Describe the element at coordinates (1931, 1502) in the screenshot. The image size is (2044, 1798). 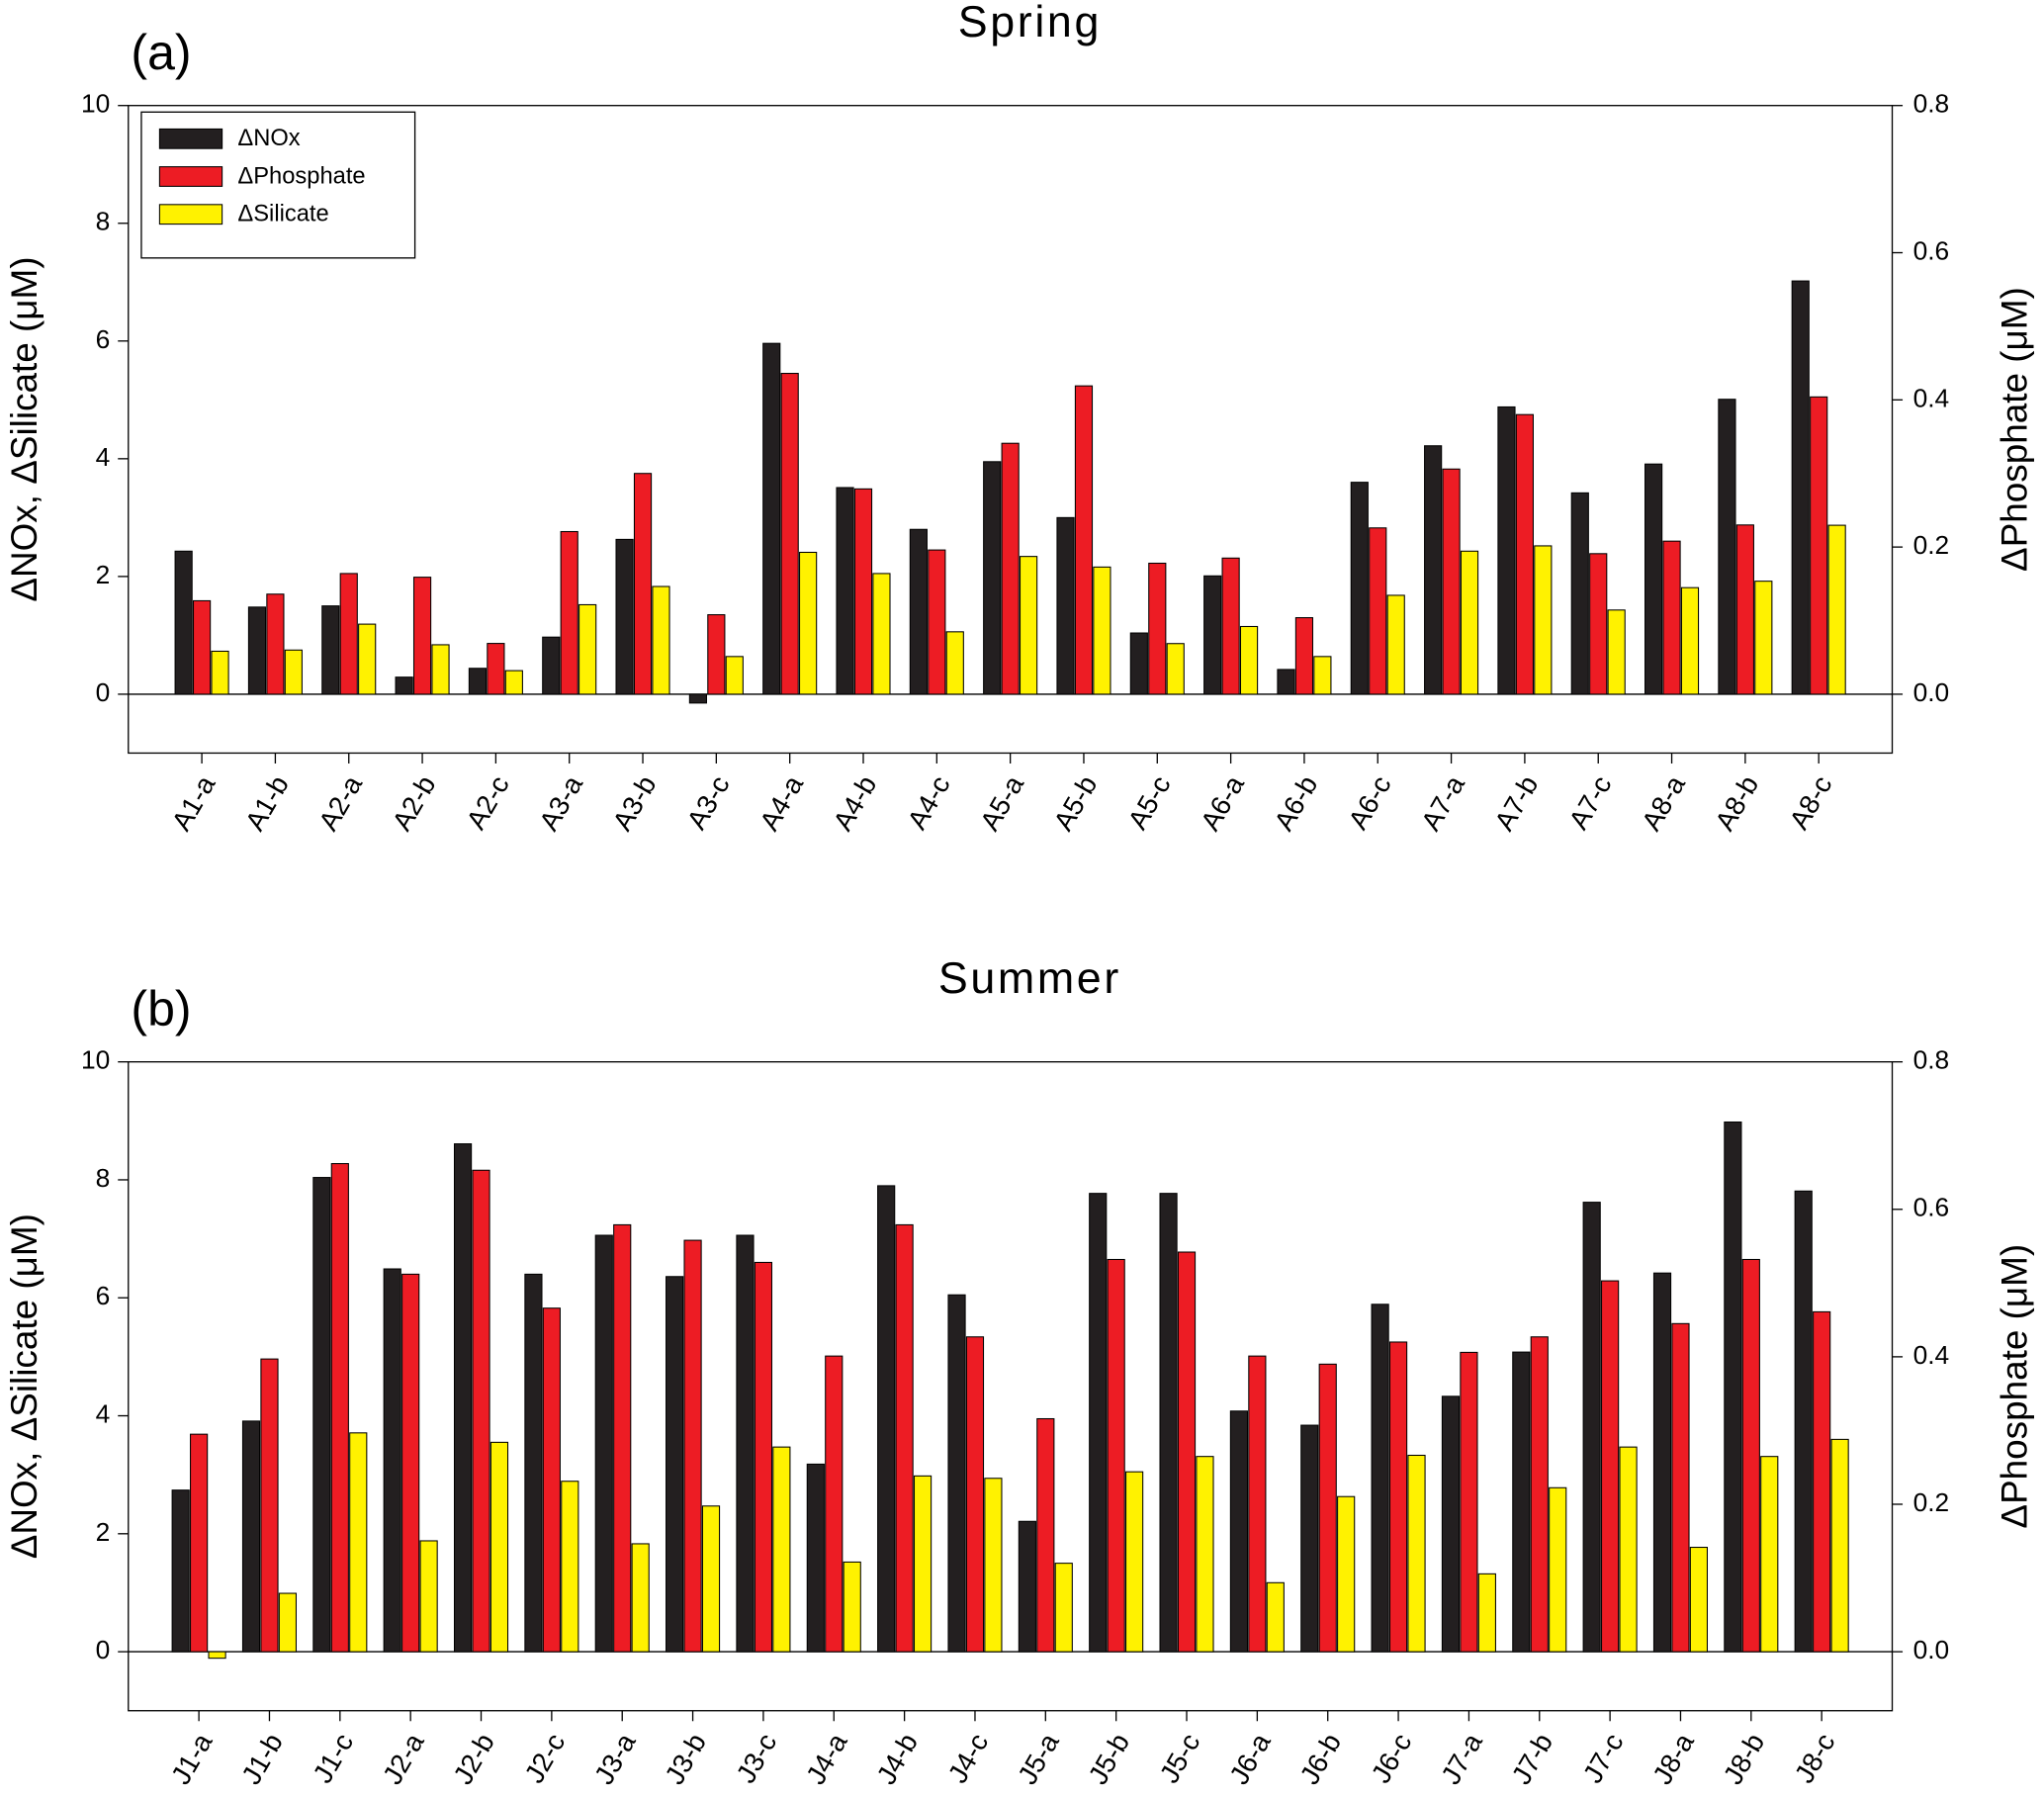
I see `y2-tick-label: 0.2` at that location.